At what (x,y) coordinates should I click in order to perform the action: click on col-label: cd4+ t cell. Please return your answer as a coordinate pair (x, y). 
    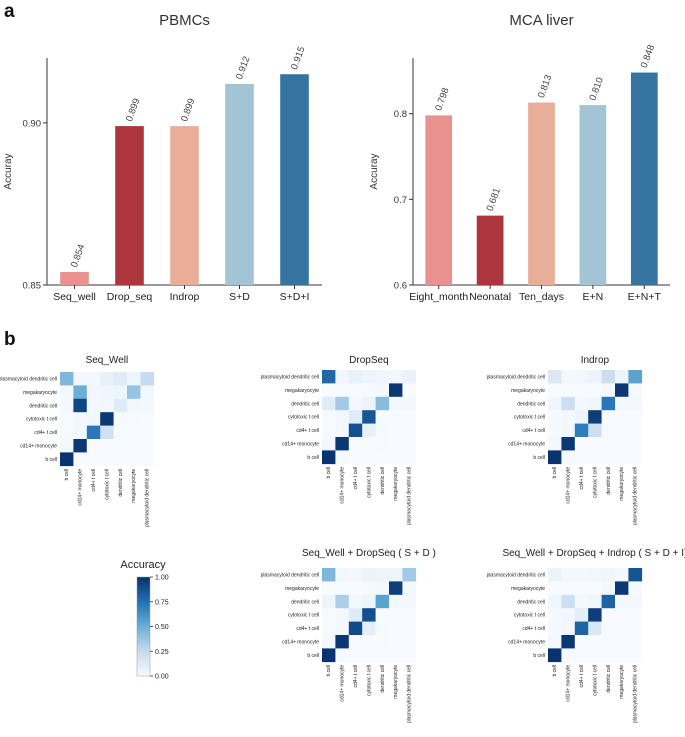
    Looking at the image, I should click on (582, 478).